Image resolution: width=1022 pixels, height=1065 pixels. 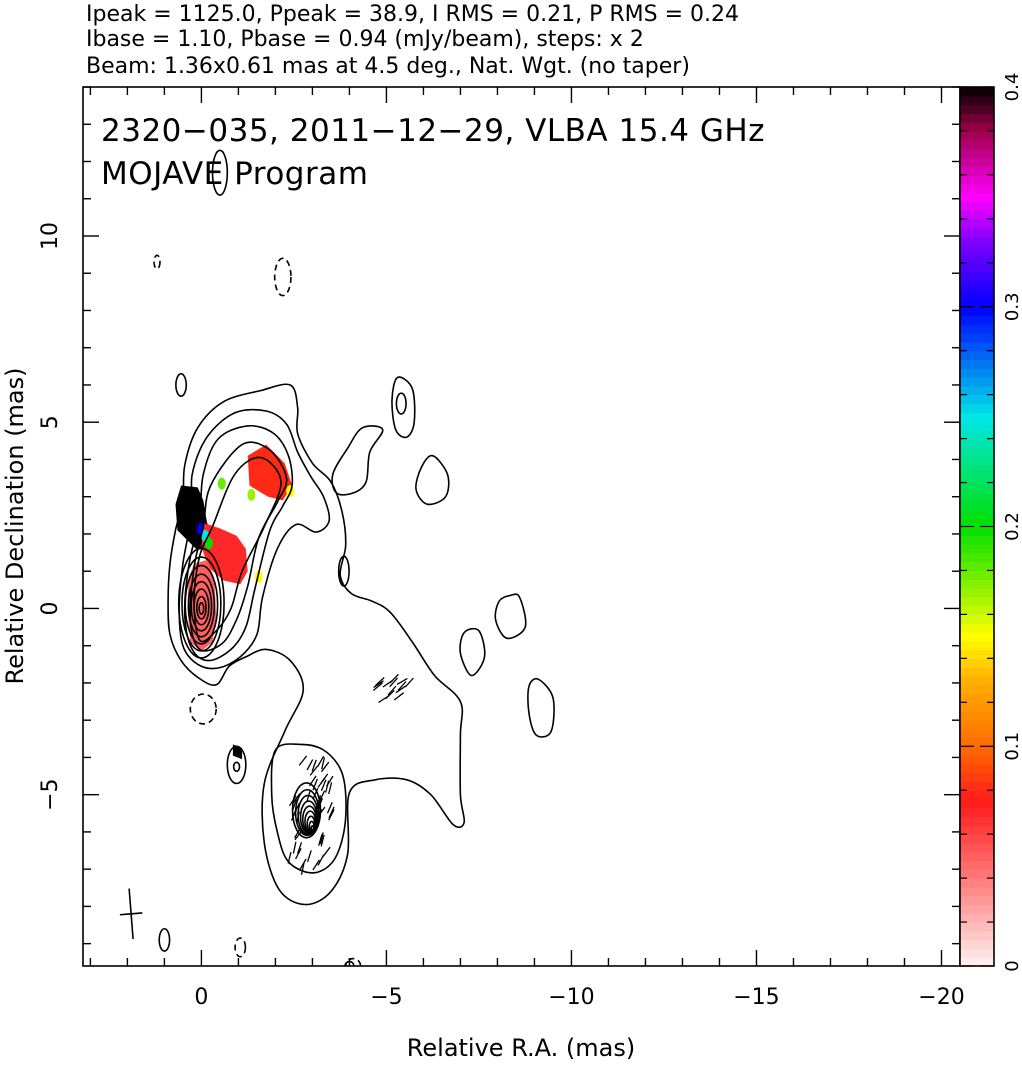 What do you see at coordinates (131, 914) in the screenshot?
I see `beam-minor-axis` at bounding box center [131, 914].